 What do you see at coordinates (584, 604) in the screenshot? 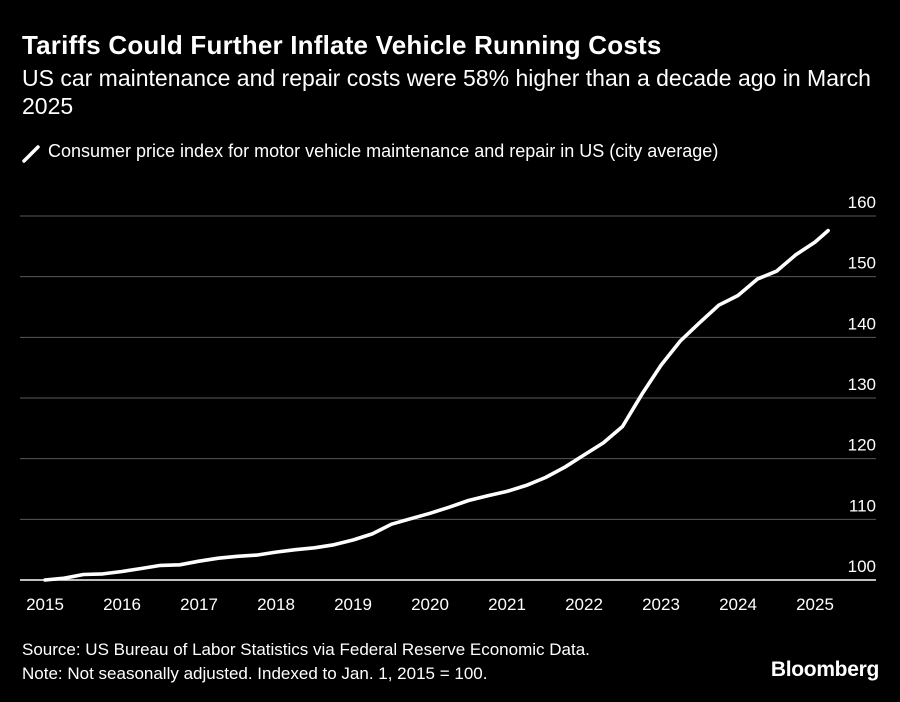
I see `x-tick-label: 2022` at bounding box center [584, 604].